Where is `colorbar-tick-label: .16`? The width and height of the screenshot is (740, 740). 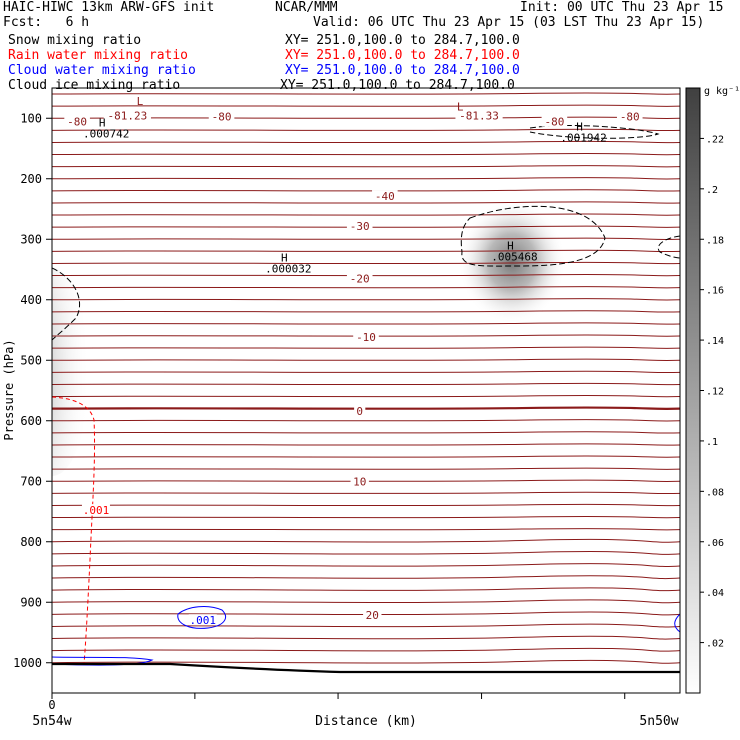
colorbar-tick-label: .16 is located at coordinates (715, 291).